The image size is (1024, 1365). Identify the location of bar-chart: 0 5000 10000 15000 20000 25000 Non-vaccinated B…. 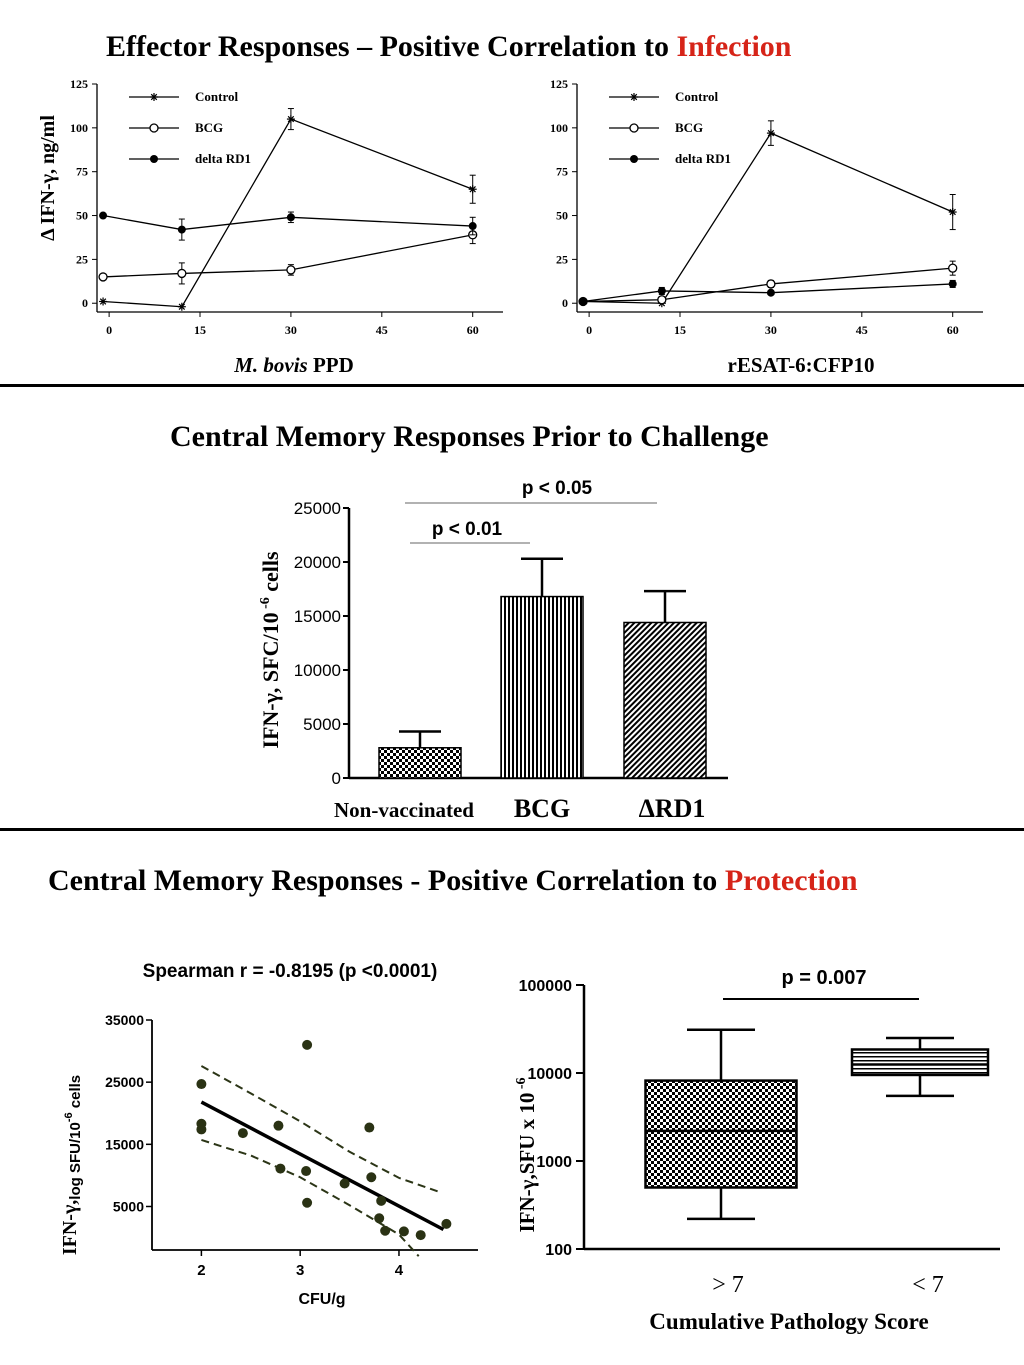
(493, 650).